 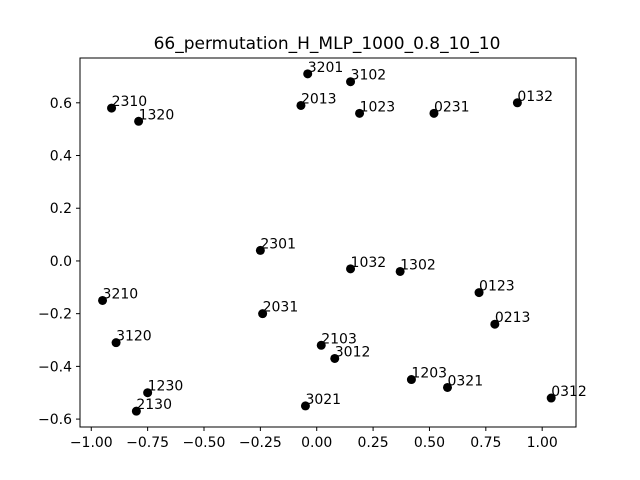 I want to click on x-tick-label: 0.75, so click(x=485, y=443).